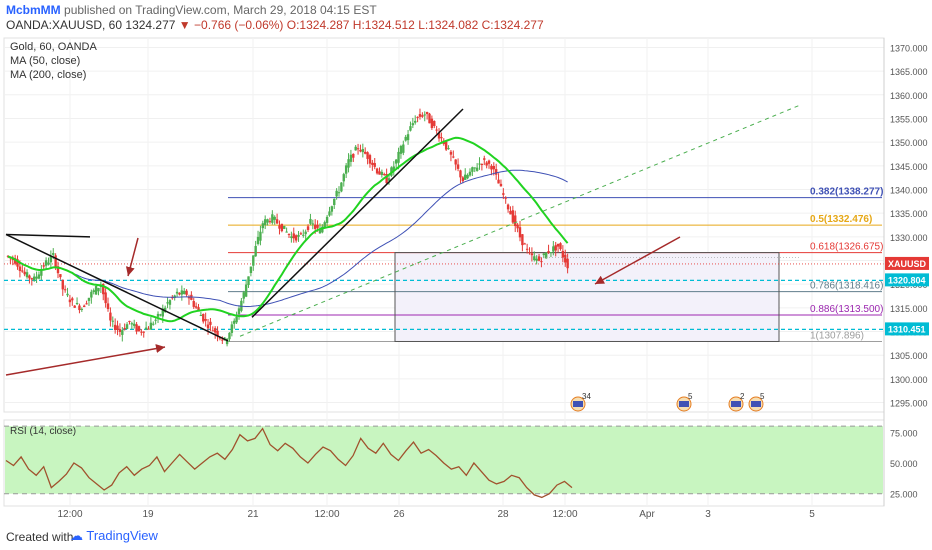 The height and width of the screenshot is (550, 932). Describe the element at coordinates (909, 190) in the screenshot. I see `y-tick-label: 1340.000` at that location.